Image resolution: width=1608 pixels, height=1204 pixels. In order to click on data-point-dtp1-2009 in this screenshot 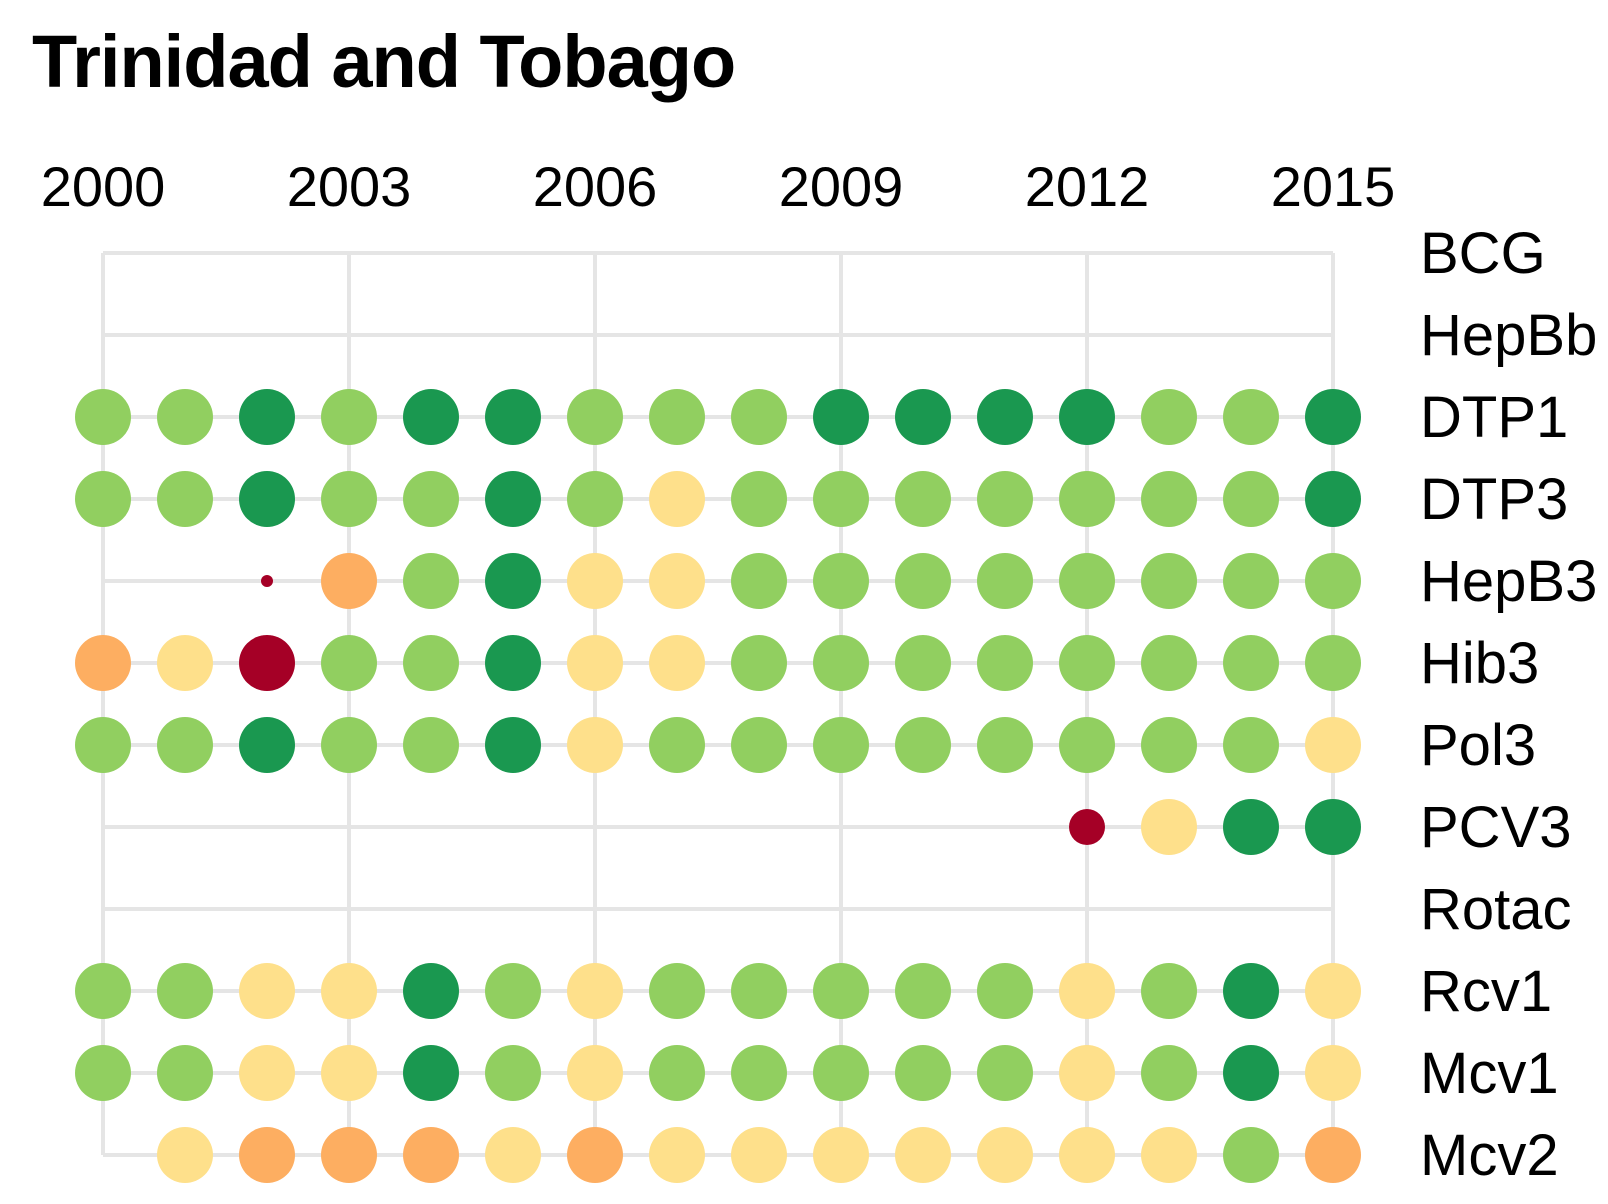, I will do `click(841, 417)`.